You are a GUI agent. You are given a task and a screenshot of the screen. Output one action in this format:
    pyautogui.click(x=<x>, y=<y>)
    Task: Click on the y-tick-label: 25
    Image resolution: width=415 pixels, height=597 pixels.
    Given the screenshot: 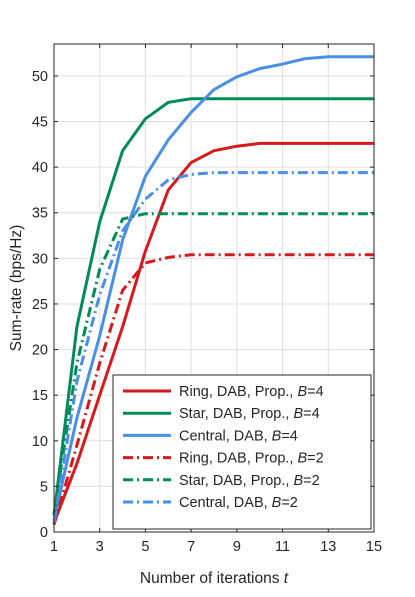 What is the action you would take?
    pyautogui.click(x=40, y=305)
    